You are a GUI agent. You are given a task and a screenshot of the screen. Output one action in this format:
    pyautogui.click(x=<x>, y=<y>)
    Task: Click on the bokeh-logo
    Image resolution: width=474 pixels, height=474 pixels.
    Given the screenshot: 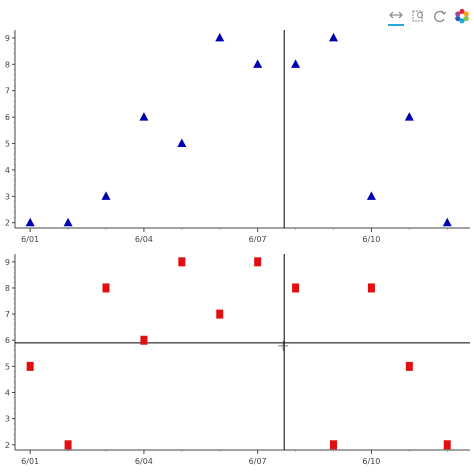 What is the action you would take?
    pyautogui.click(x=462, y=16)
    